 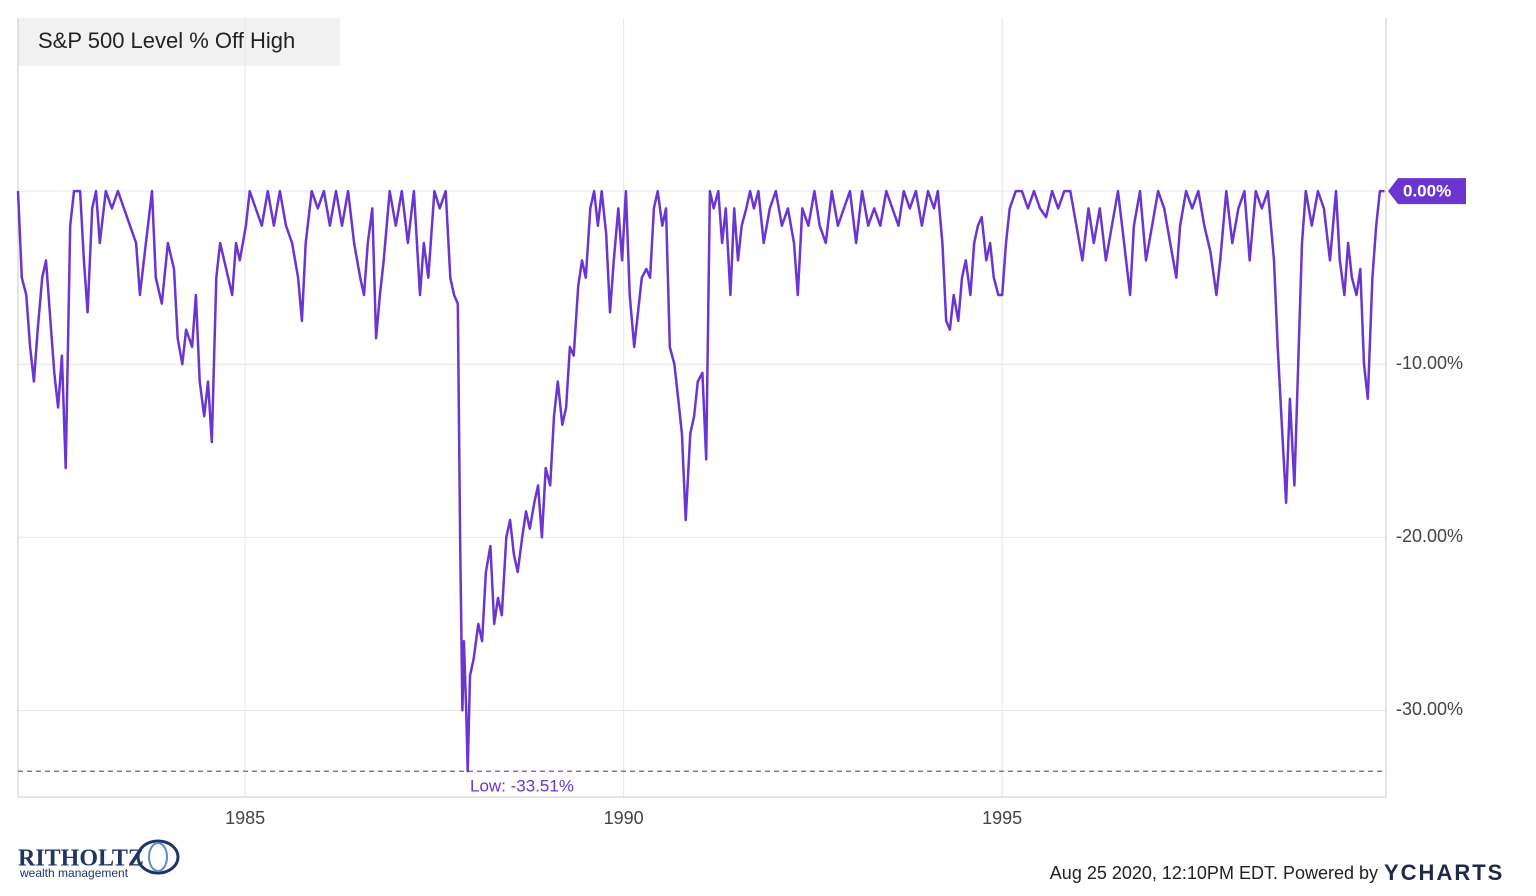 What do you see at coordinates (74, 873) in the screenshot?
I see `logo-subtext: wealth management` at bounding box center [74, 873].